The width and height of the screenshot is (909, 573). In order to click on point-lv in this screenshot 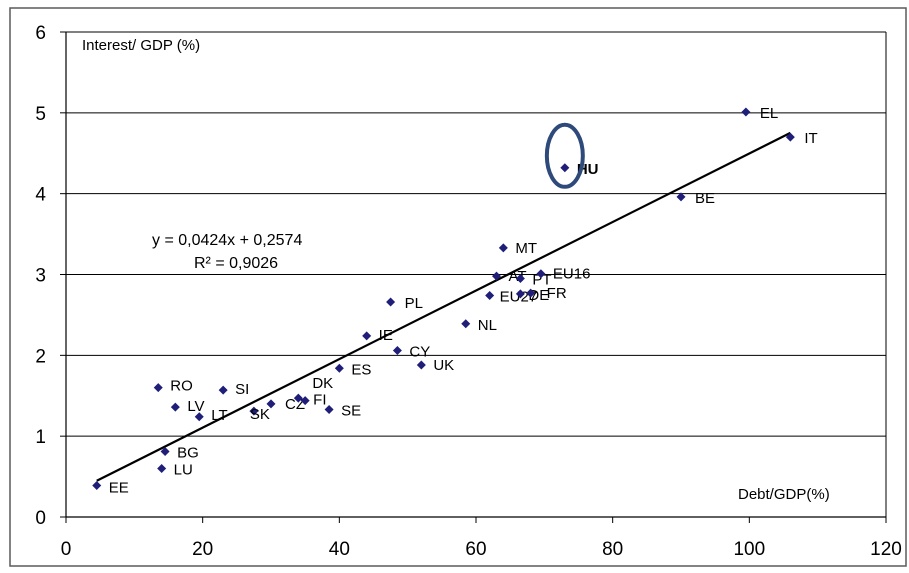, I will do `click(175, 407)`.